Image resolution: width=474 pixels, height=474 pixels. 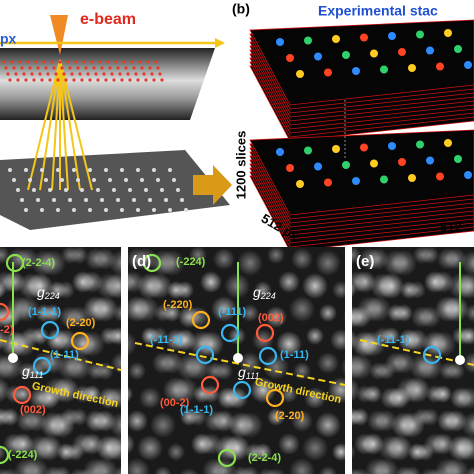 I want to click on vector-sub: 111, so click(x=253, y=376).